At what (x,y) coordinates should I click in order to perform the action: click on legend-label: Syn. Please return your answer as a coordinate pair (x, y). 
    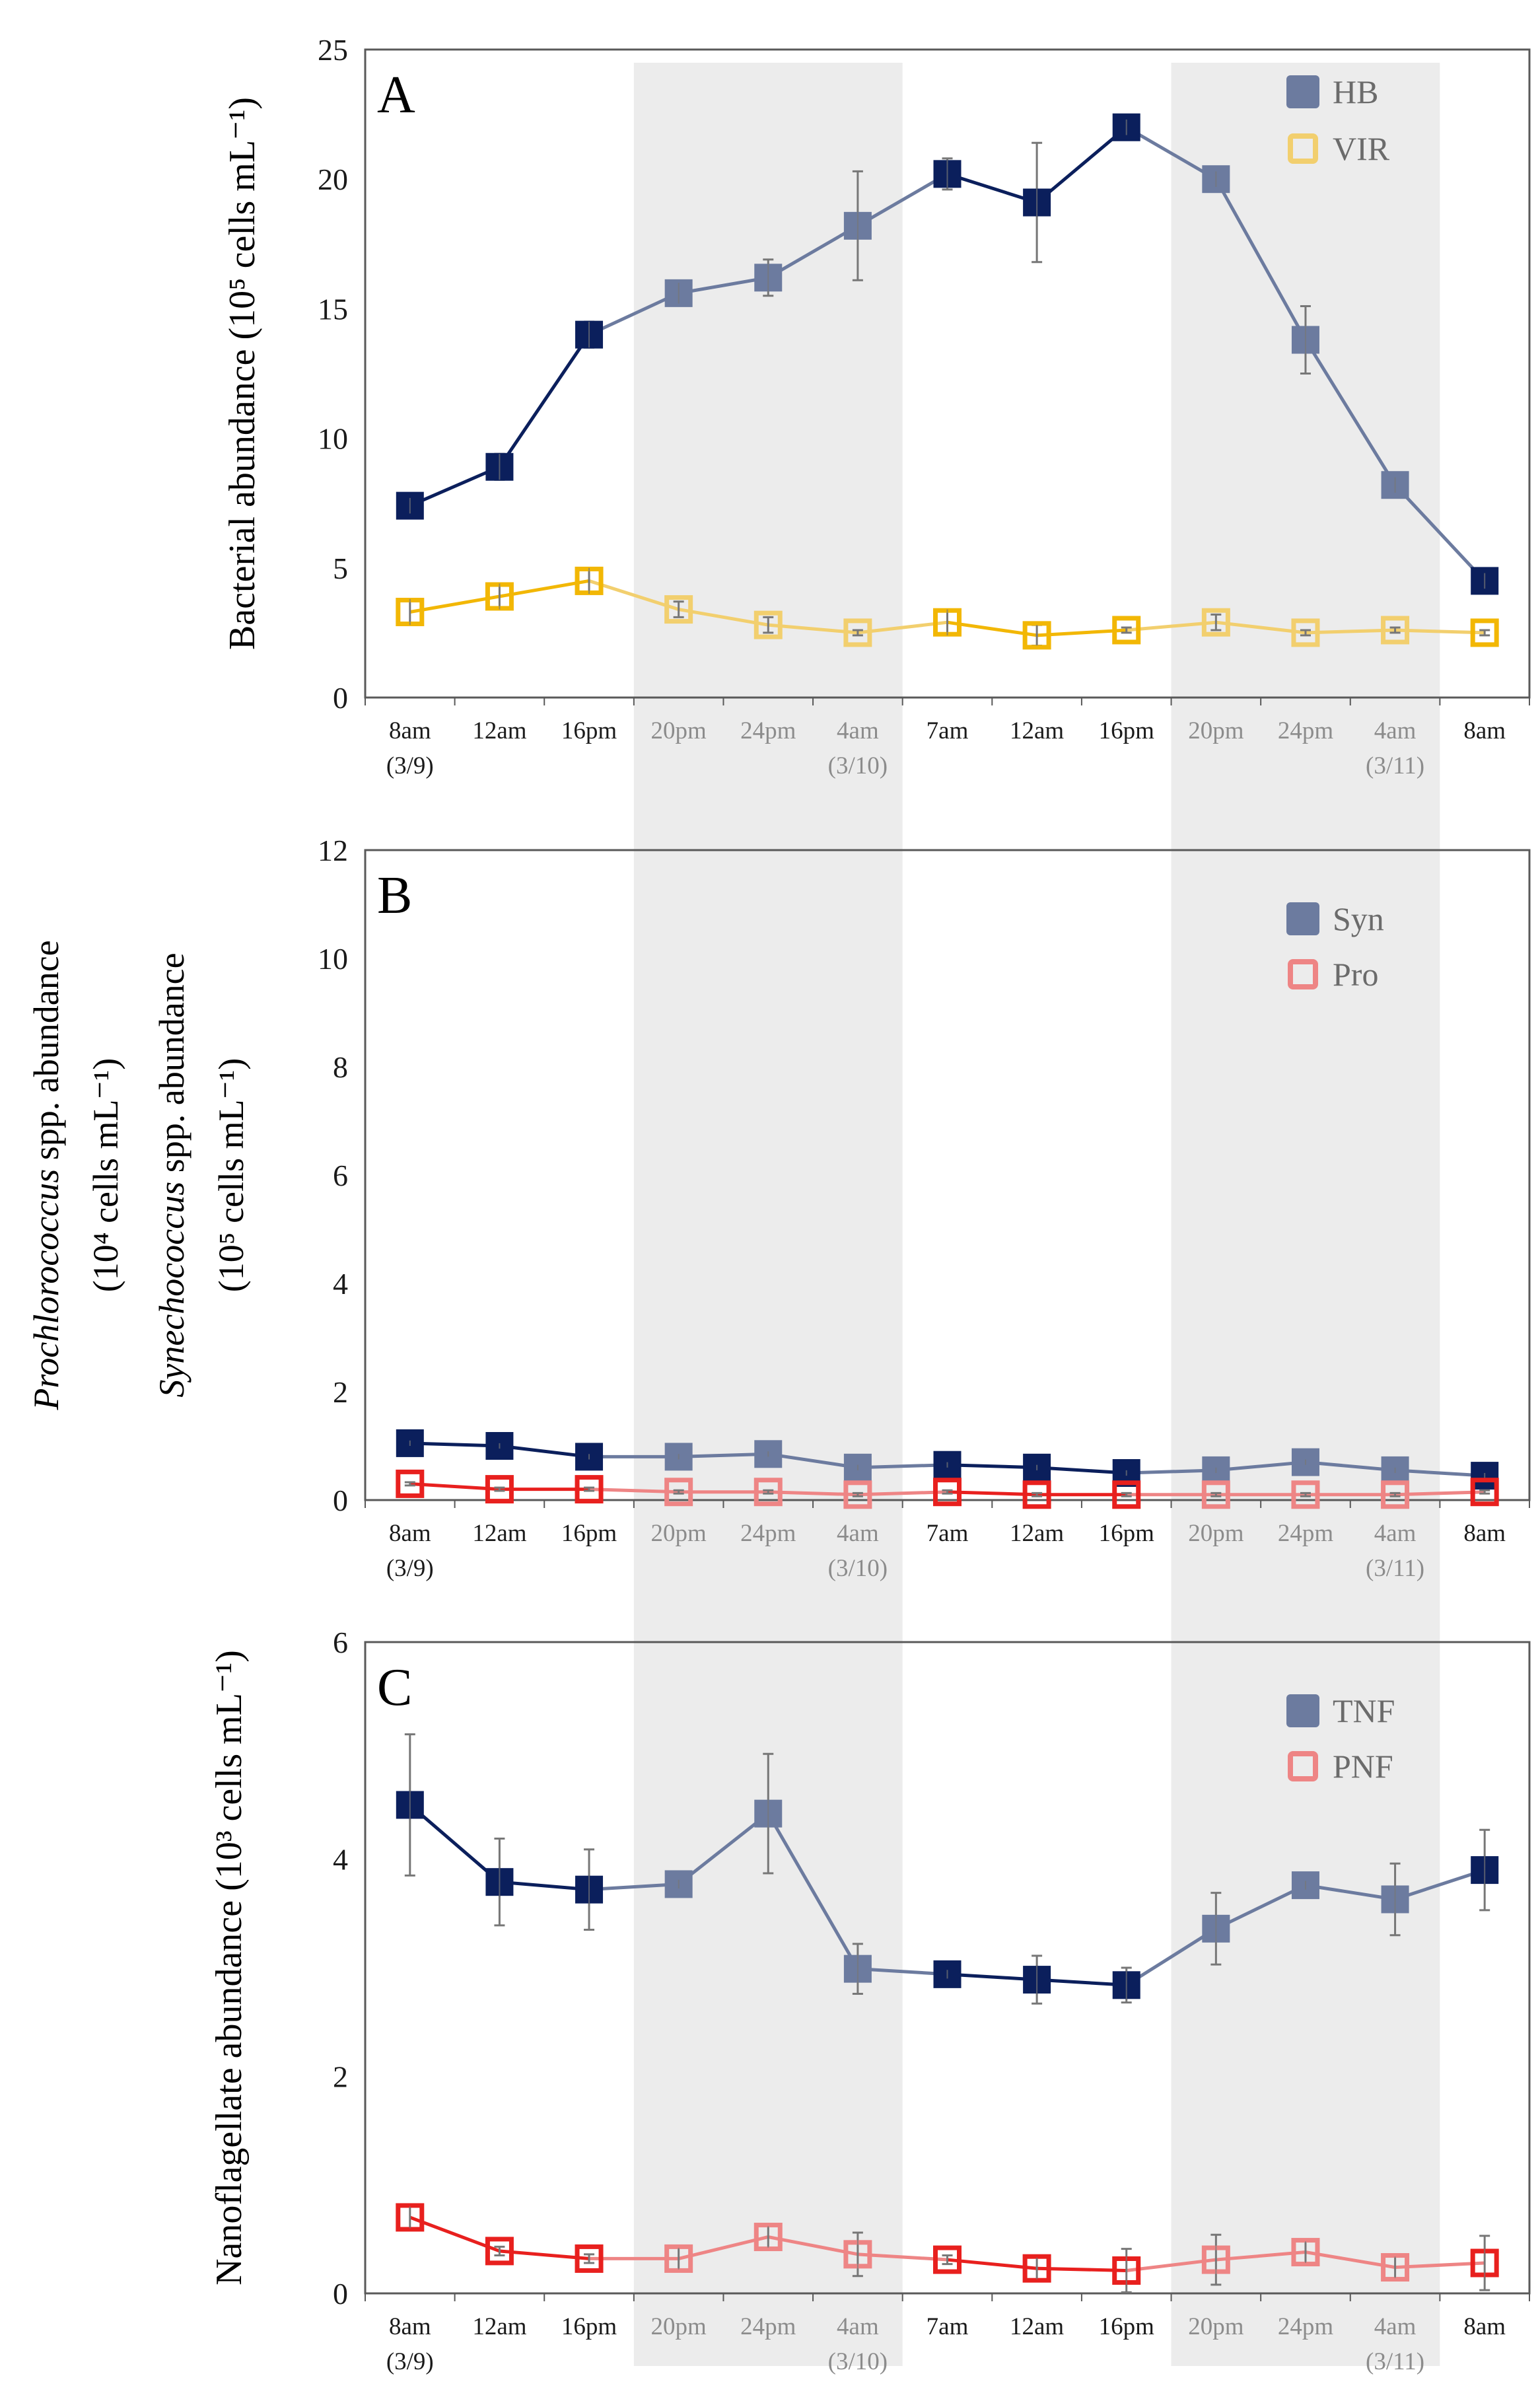
    Looking at the image, I should click on (1358, 918).